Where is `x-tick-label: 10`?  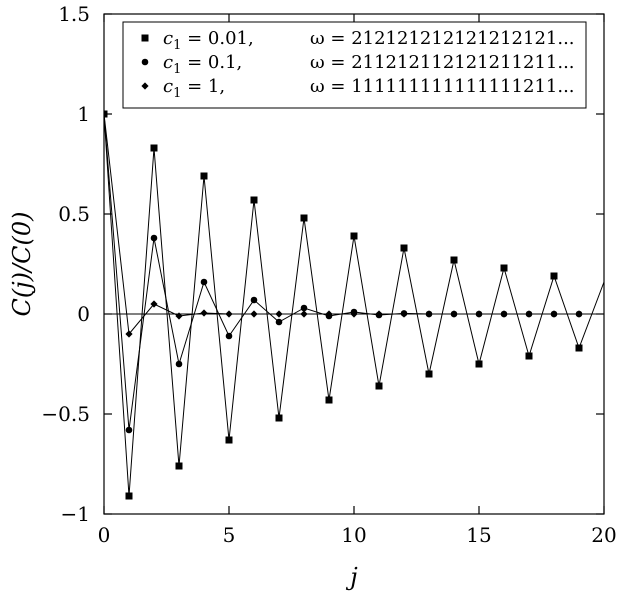
x-tick-label: 10 is located at coordinates (353, 535).